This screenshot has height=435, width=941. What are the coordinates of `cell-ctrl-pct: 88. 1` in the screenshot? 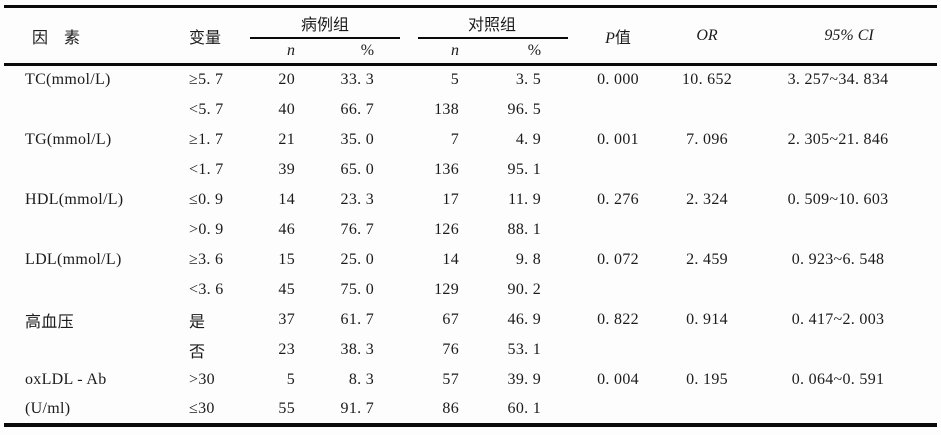 It's located at (524, 229).